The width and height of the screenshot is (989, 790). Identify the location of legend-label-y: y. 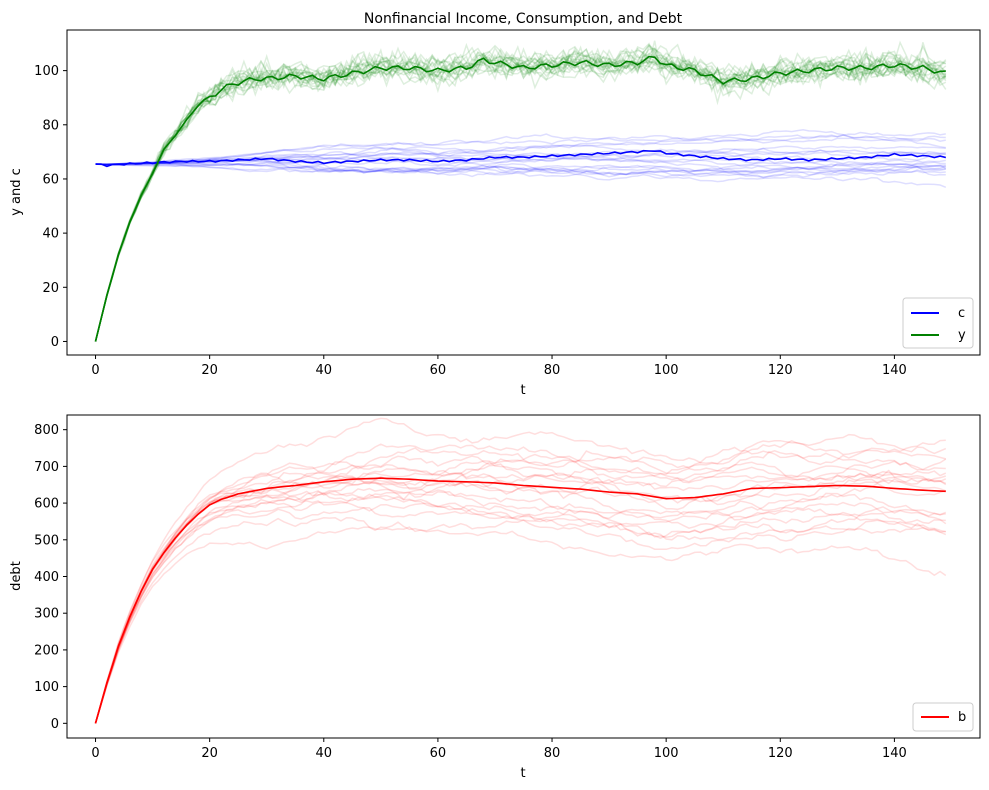
(962, 335).